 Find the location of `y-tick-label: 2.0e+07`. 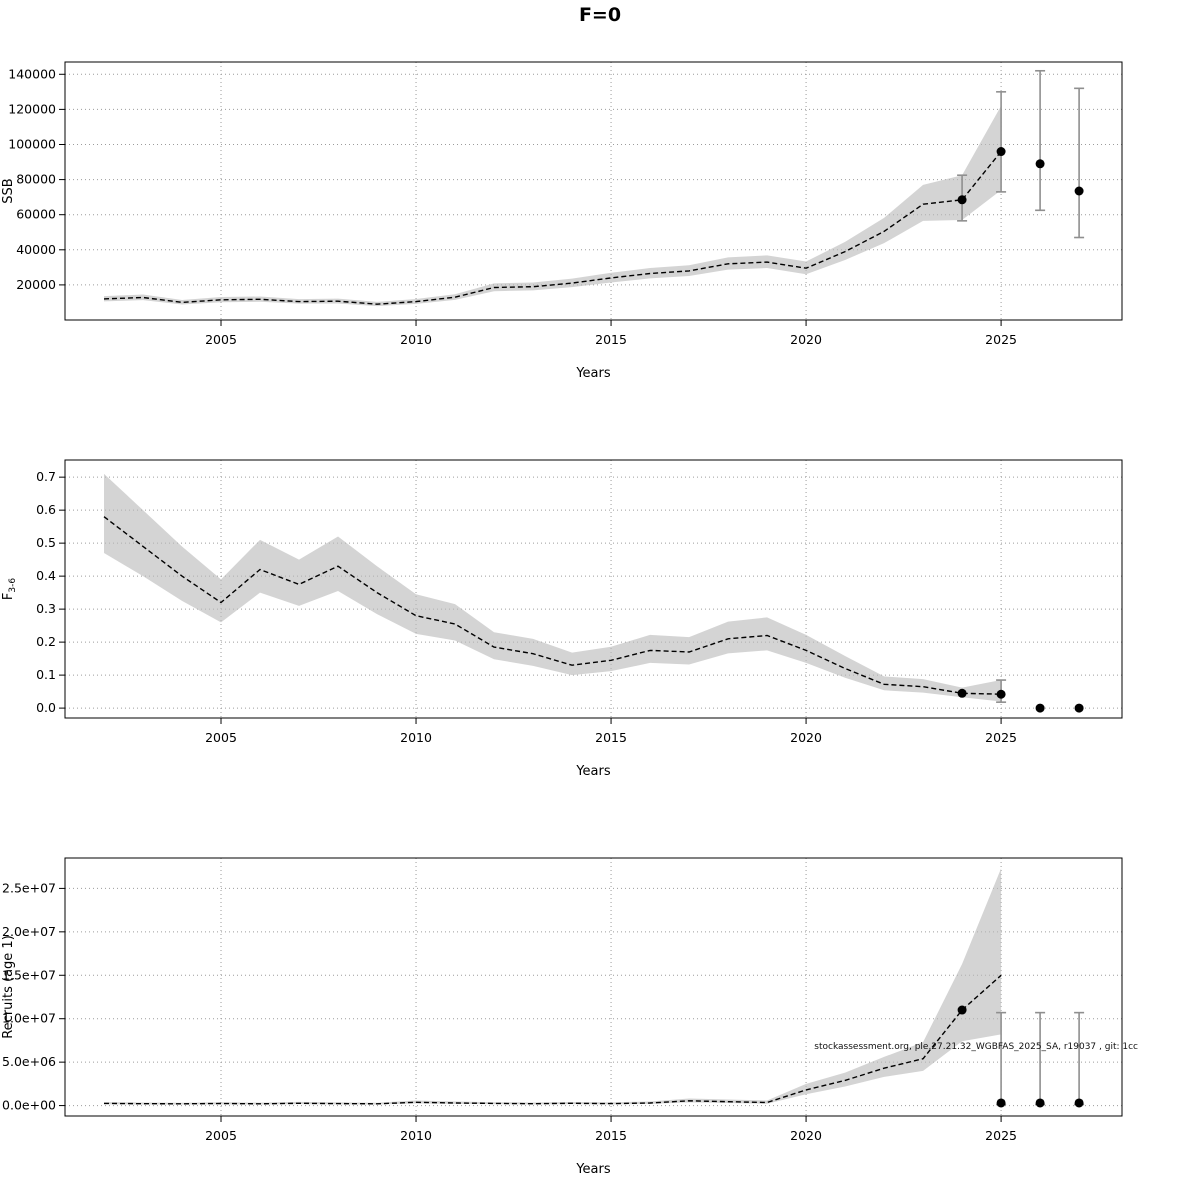

y-tick-label: 2.0e+07 is located at coordinates (29, 931).